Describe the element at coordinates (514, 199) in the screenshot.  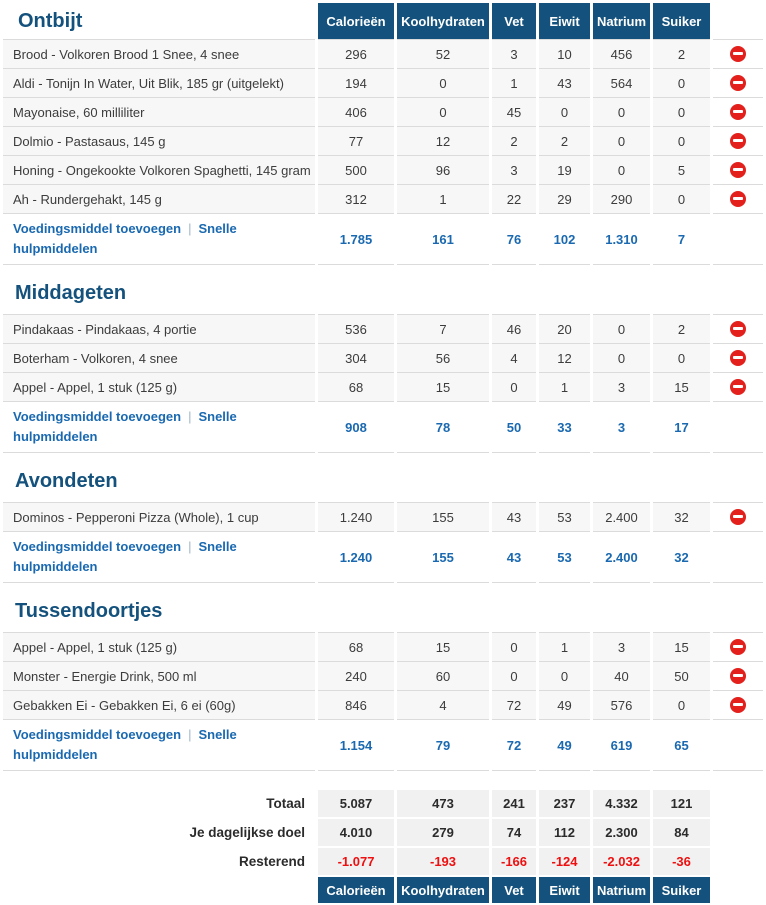
I see `nutrient-value-fat: 22` at that location.